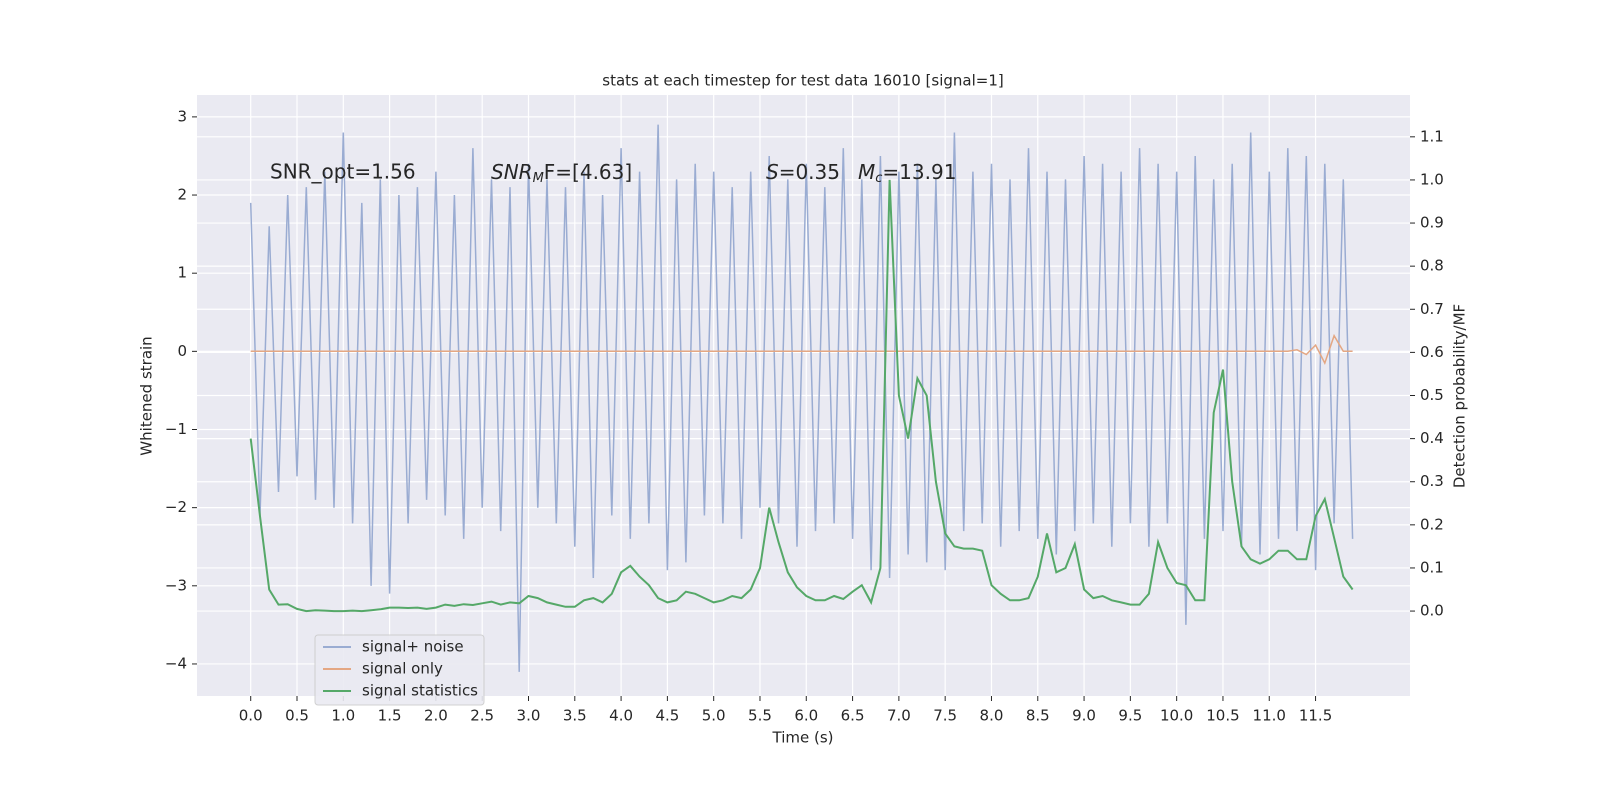 The image size is (1600, 804). Describe the element at coordinates (853, 716) in the screenshot. I see `x-tick-label: 6.5` at that location.